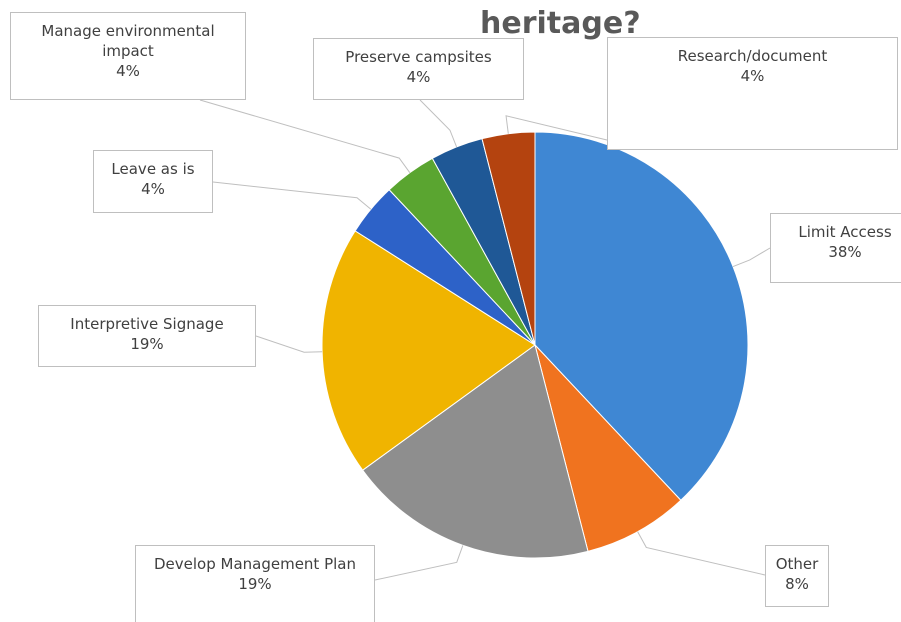 The image size is (901, 622). What do you see at coordinates (418, 57) in the screenshot?
I see `label-name: Preserve campsites` at bounding box center [418, 57].